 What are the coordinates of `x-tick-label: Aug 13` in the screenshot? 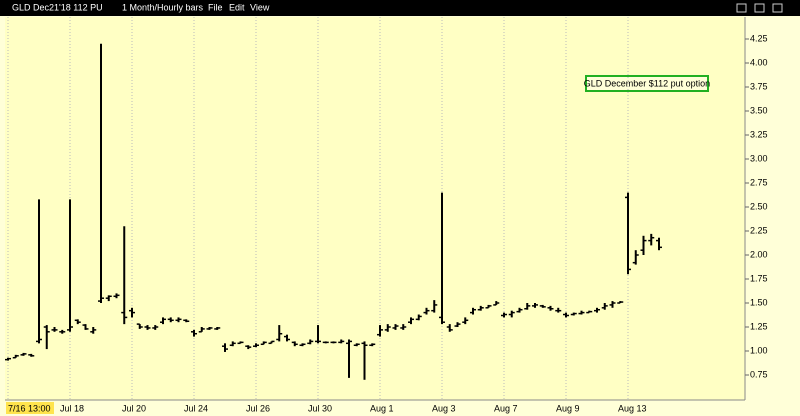 It's located at (632, 408).